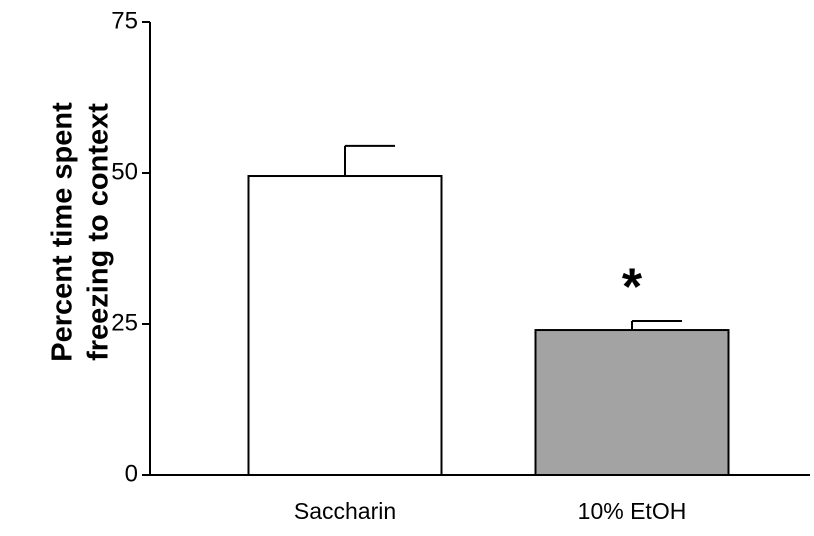 The height and width of the screenshot is (536, 814). Describe the element at coordinates (345, 511) in the screenshot. I see `x-tick-label: Saccharin` at that location.